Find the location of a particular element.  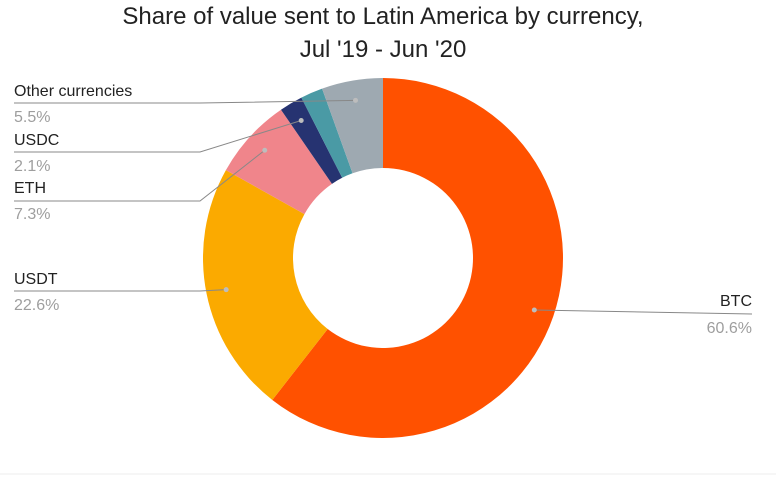

label-value: 60.6% is located at coordinates (729, 328).